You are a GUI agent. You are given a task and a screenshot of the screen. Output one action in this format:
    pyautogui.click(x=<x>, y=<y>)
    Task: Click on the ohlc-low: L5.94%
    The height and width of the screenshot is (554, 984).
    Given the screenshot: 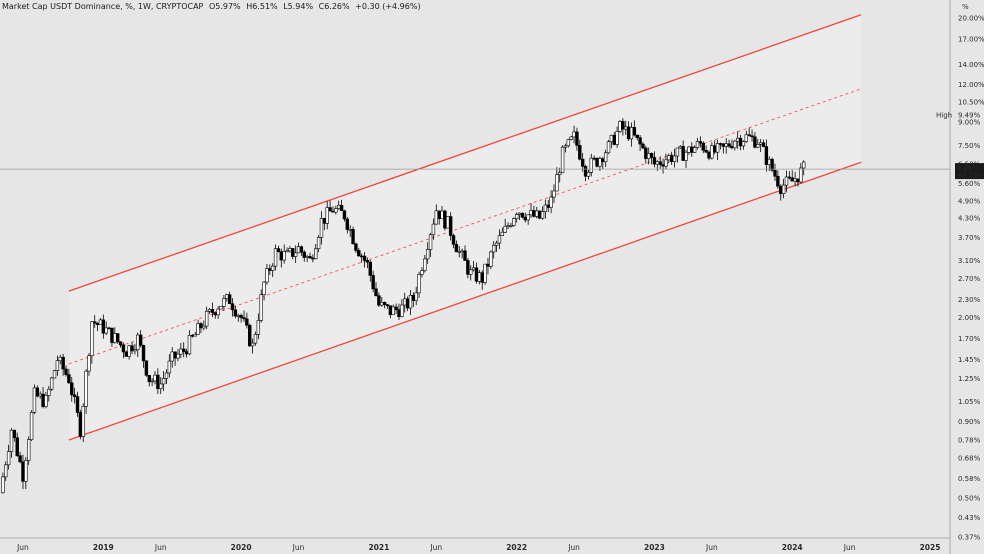 What is the action you would take?
    pyautogui.click(x=298, y=6)
    